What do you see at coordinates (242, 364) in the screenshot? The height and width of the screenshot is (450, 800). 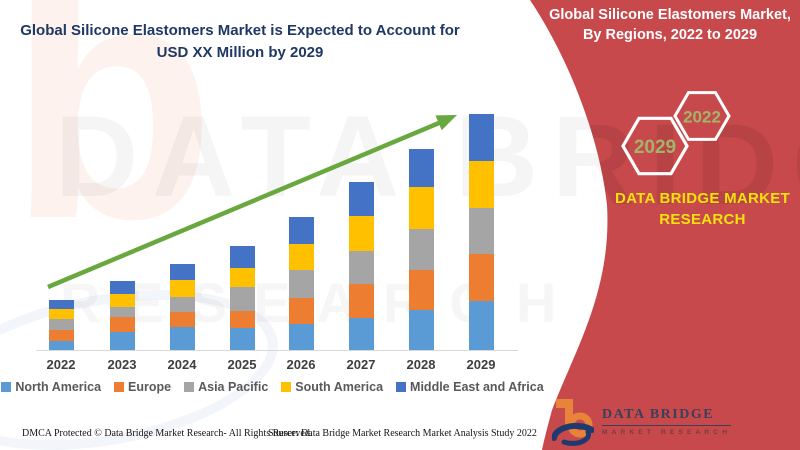 I see `year-label: 2025` at bounding box center [242, 364].